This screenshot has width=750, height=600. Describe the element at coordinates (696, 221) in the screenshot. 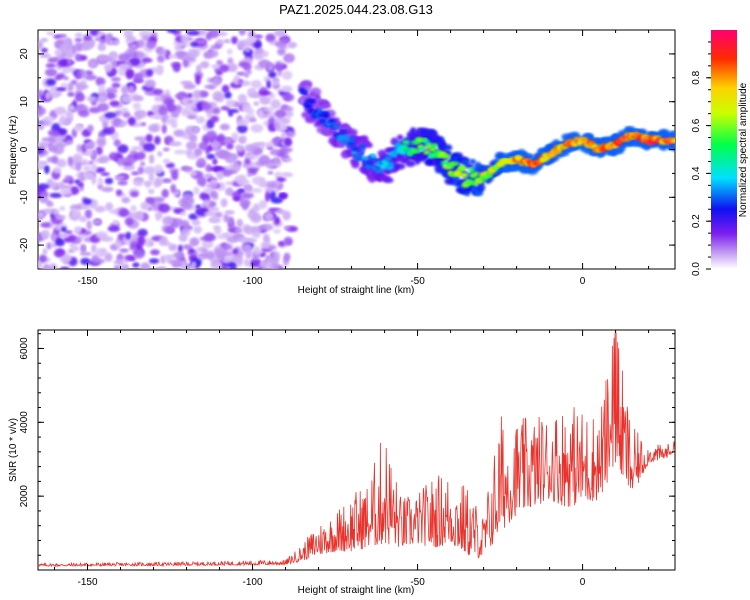

I see `colorbar-tick-label: 0.2` at that location.